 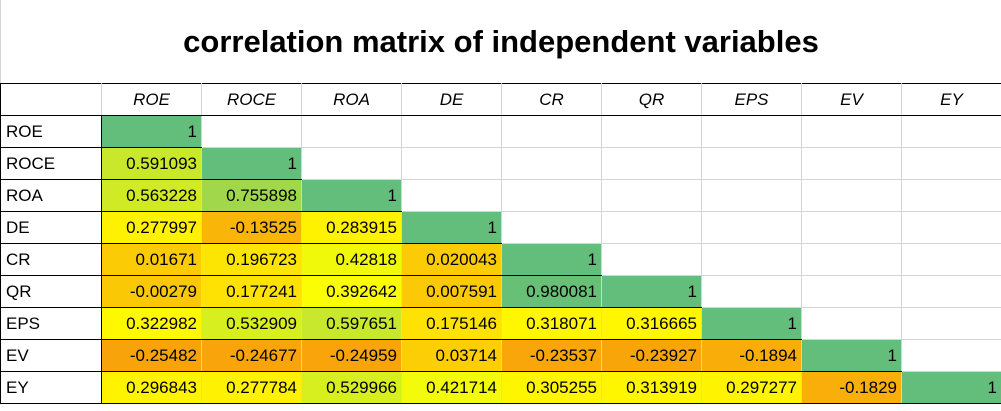 What do you see at coordinates (551, 355) in the screenshot?
I see `correlation-cell: -0.23537` at bounding box center [551, 355].